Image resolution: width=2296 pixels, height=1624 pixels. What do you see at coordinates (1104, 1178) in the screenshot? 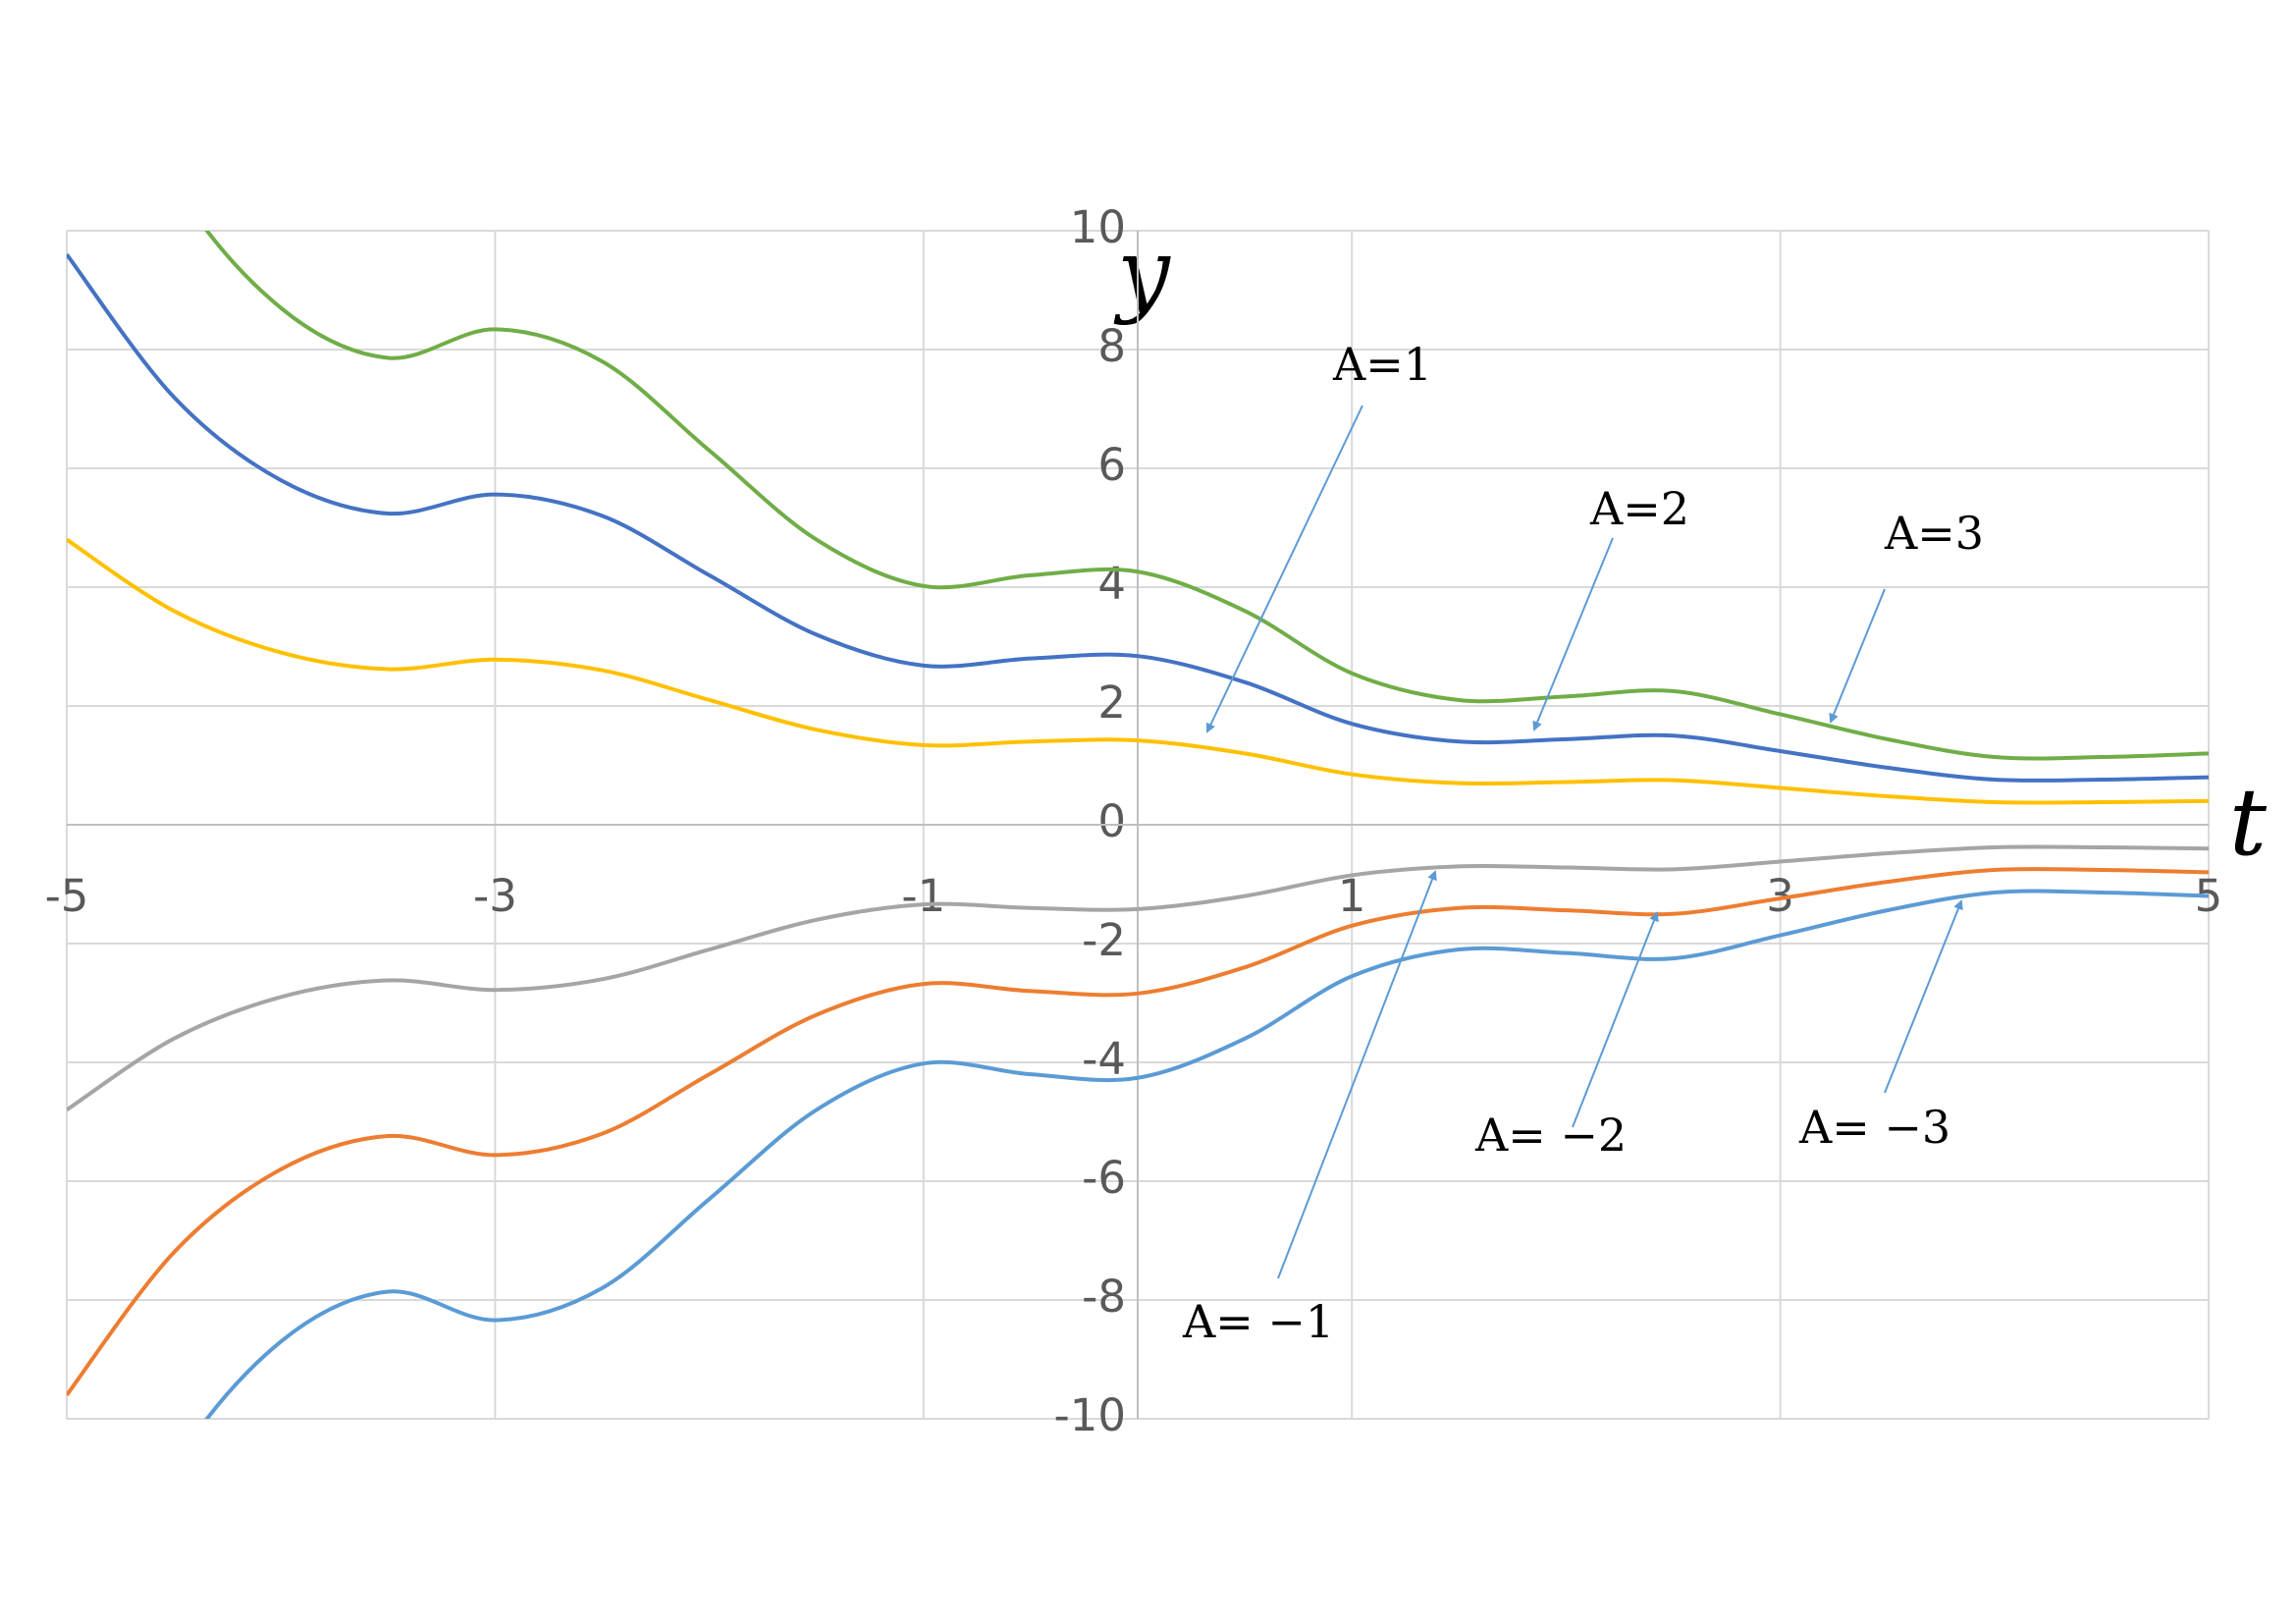
I see `y-tick-label: -6` at bounding box center [1104, 1178].